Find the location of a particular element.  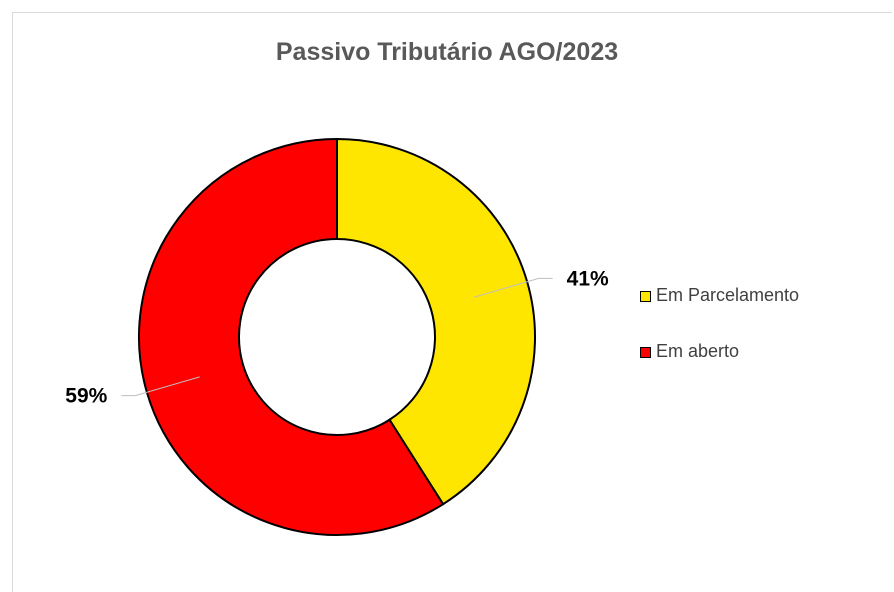

leader-line-em-parcelamento is located at coordinates (513, 287).